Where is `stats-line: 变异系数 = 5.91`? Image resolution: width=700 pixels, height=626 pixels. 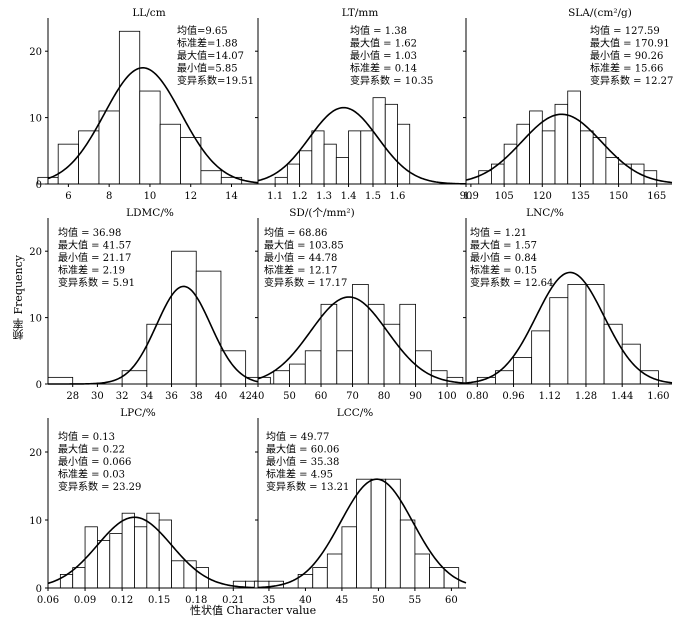
stats-line: 变异系数 = 5.91 is located at coordinates (96, 282).